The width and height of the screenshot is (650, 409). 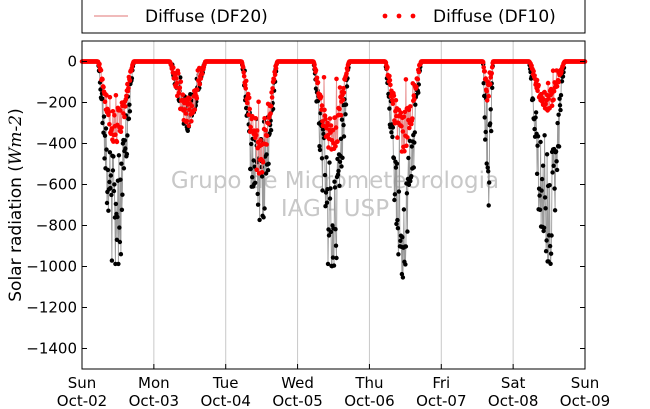 What do you see at coordinates (51, 349) in the screenshot?
I see `y-tick-label-7: −1400` at bounding box center [51, 349].